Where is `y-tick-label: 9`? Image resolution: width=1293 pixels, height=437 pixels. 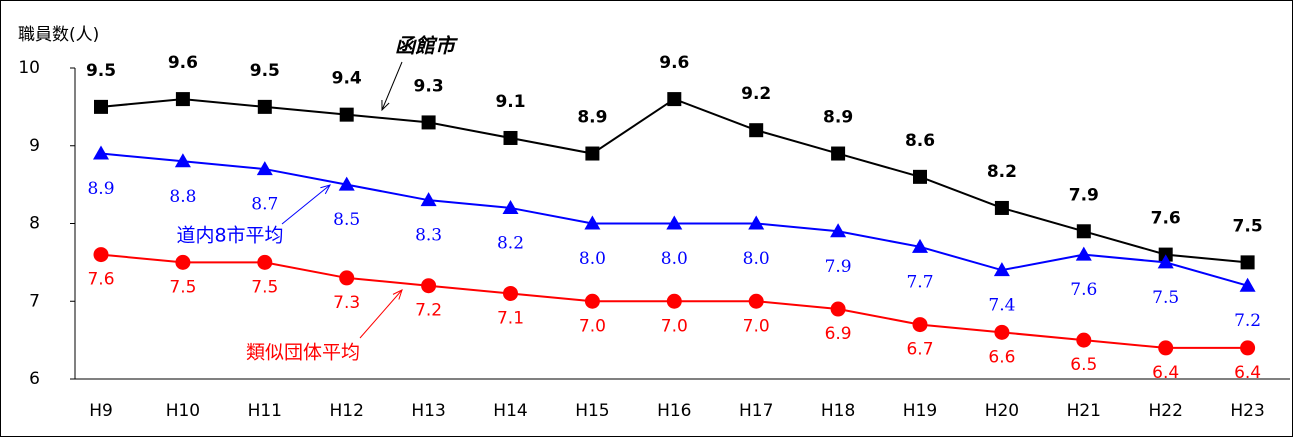
y-tick-label: 9 is located at coordinates (34, 146).